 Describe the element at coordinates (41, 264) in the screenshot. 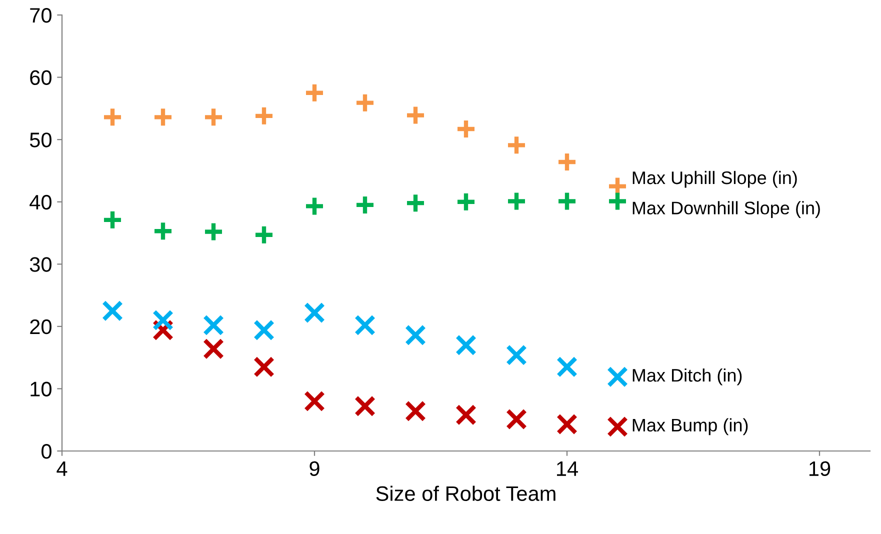

I see `y-tick-label: 30` at that location.